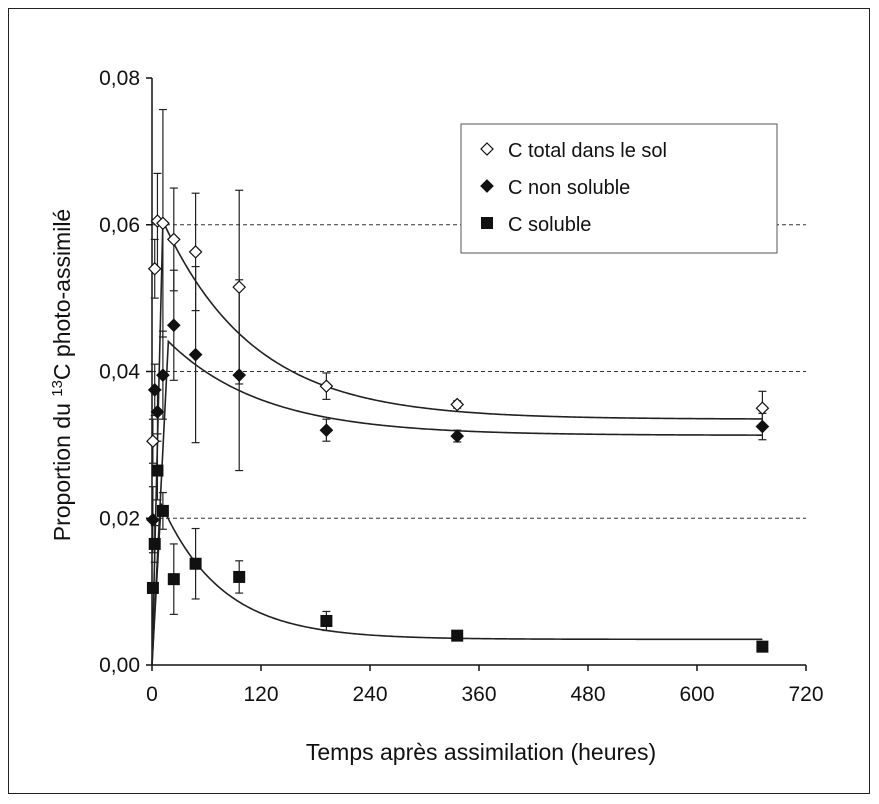  What do you see at coordinates (62, 294) in the screenshot?
I see `y-axis-title-suffix: C photo-assimilé` at bounding box center [62, 294].